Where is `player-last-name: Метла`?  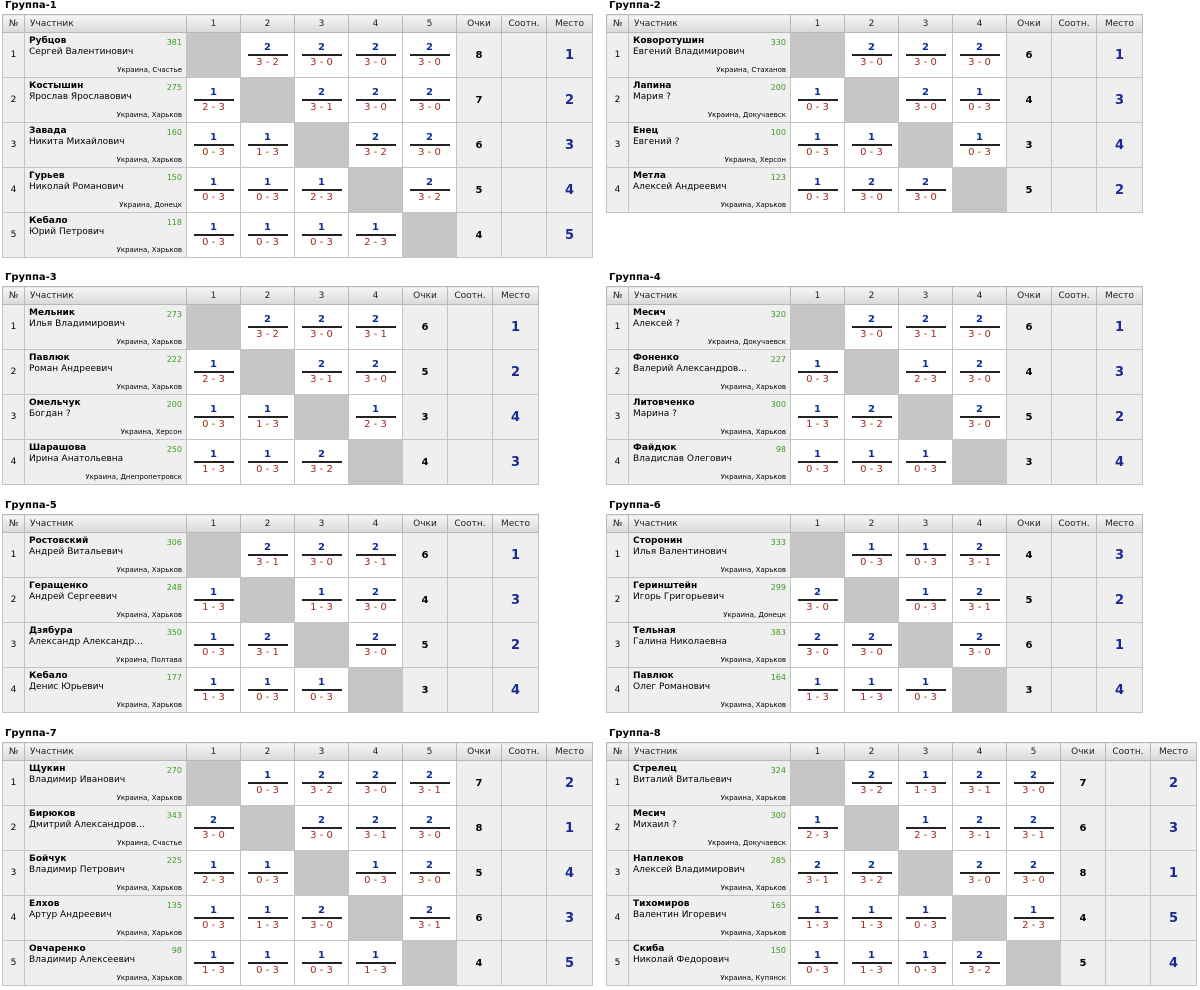
player-last-name: Метла is located at coordinates (649, 176).